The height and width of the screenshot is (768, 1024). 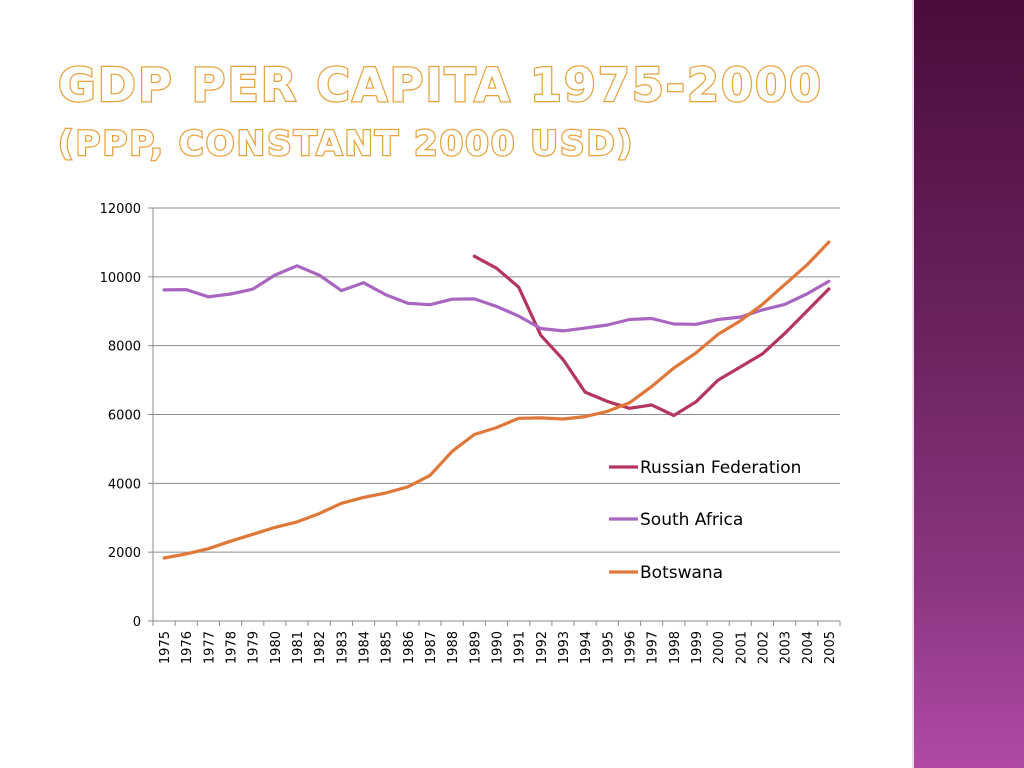 What do you see at coordinates (187, 647) in the screenshot?
I see `x-tick-label: 1976` at bounding box center [187, 647].